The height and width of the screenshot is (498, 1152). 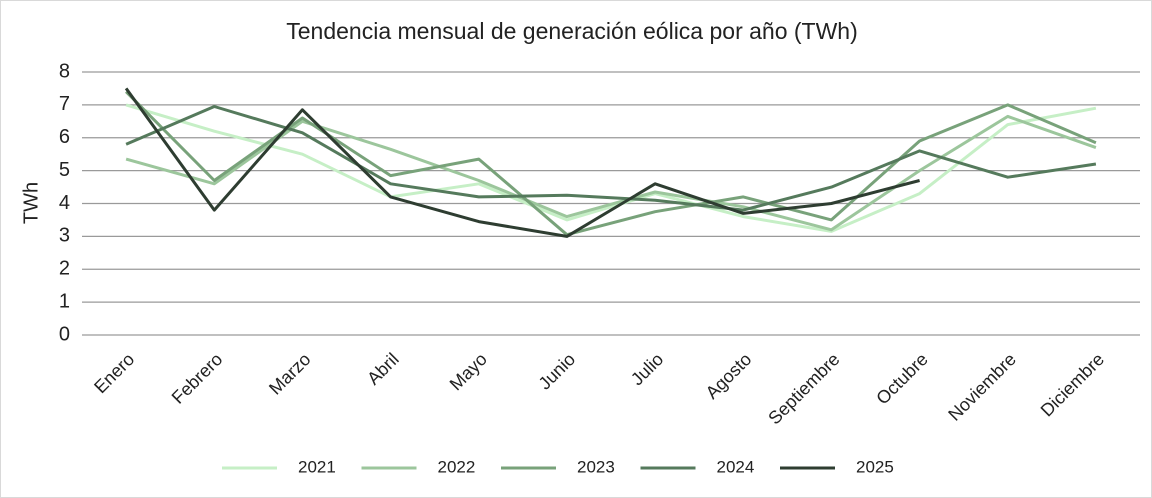 I want to click on y-axis-label: TWh, so click(x=31, y=203).